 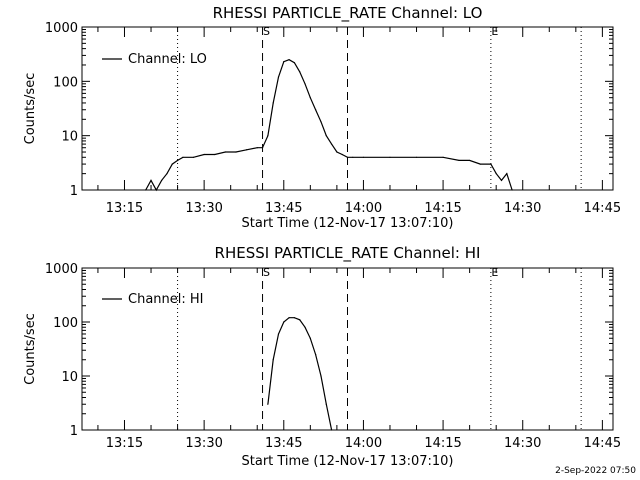 What do you see at coordinates (300, 374) in the screenshot?
I see `series-line` at bounding box center [300, 374].